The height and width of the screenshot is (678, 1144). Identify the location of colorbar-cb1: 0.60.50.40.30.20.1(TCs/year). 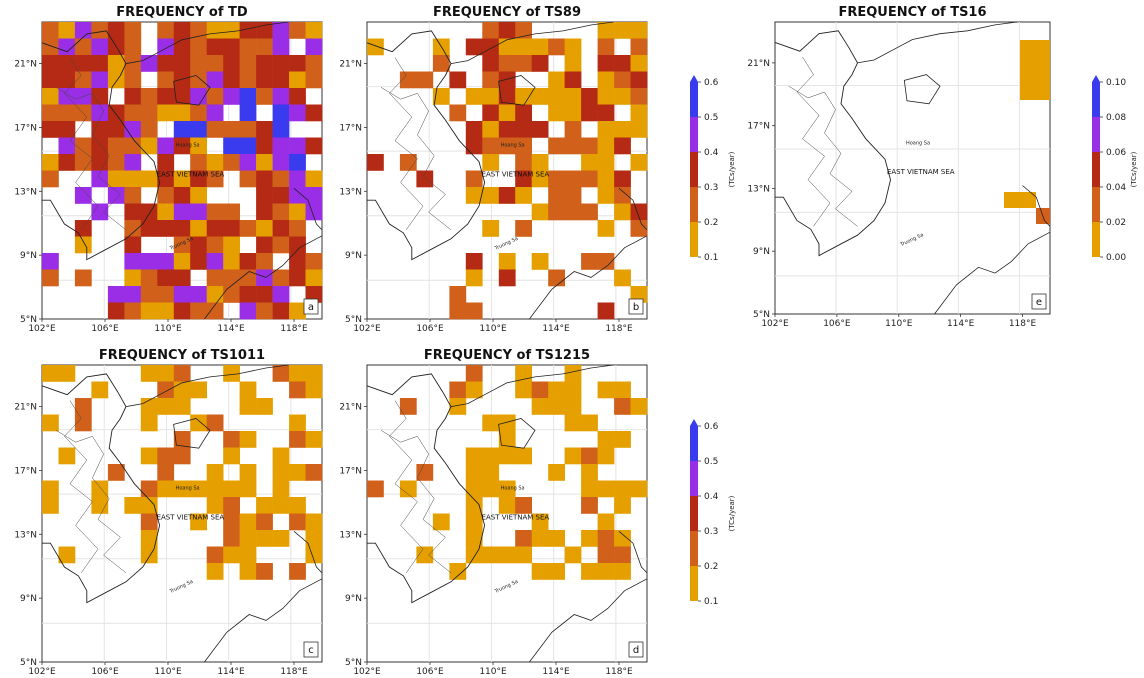
(713, 169).